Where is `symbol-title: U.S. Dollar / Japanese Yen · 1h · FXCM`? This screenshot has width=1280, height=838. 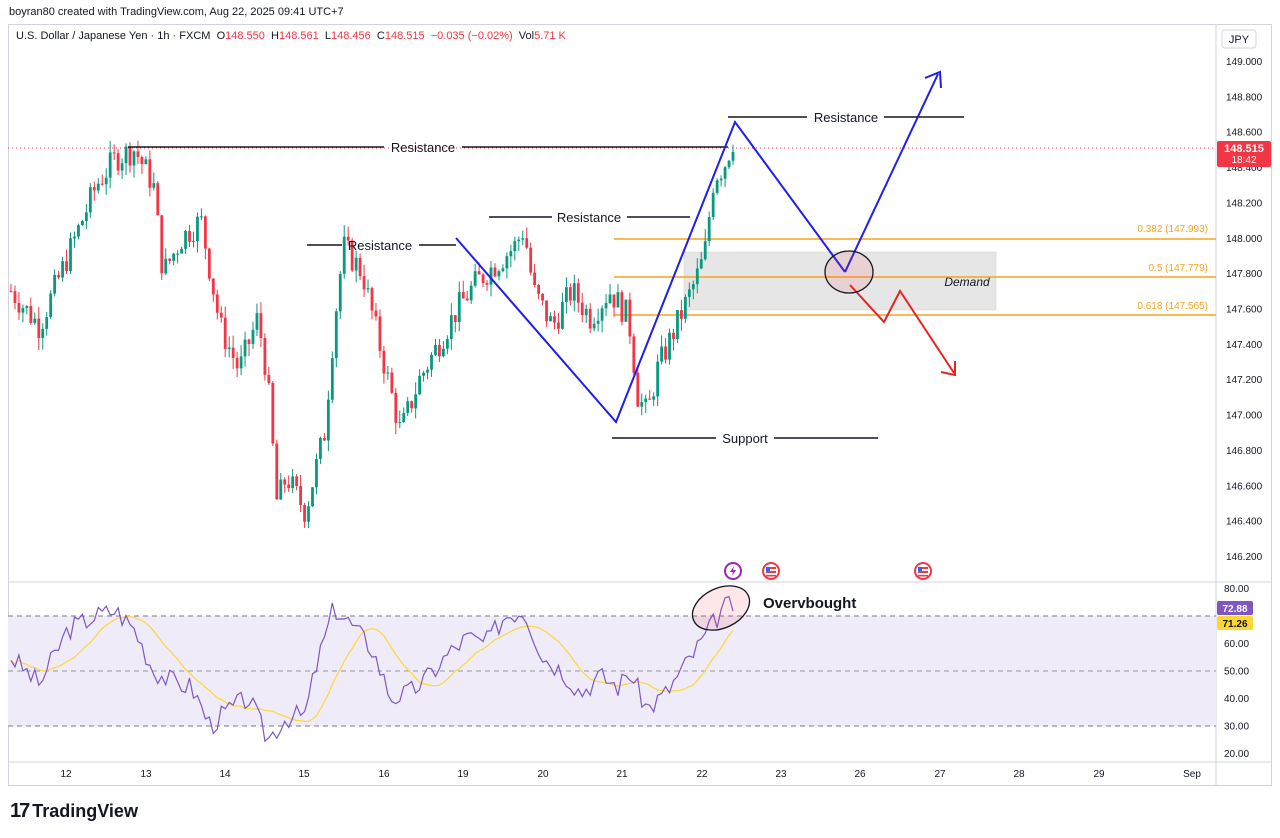
symbol-title: U.S. Dollar / Japanese Yen · 1h · FXCM is located at coordinates (113, 36).